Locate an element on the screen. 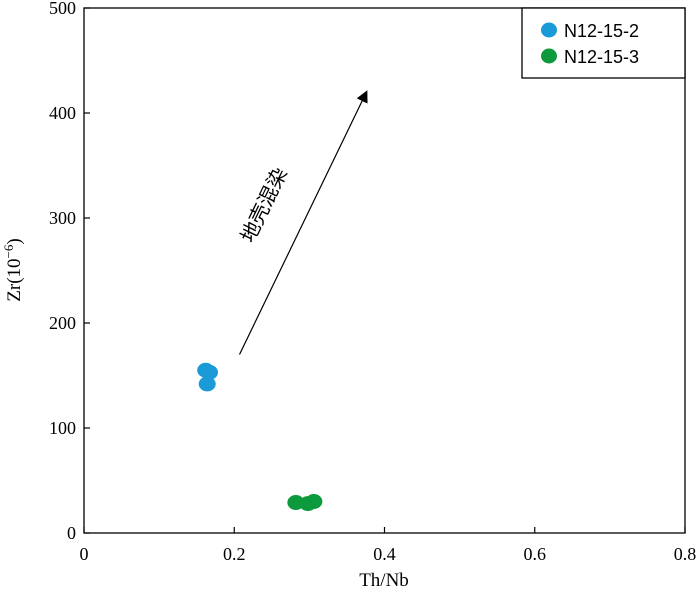 The width and height of the screenshot is (700, 591). legend: N12-15-2 N12-15-3 is located at coordinates (603, 43).